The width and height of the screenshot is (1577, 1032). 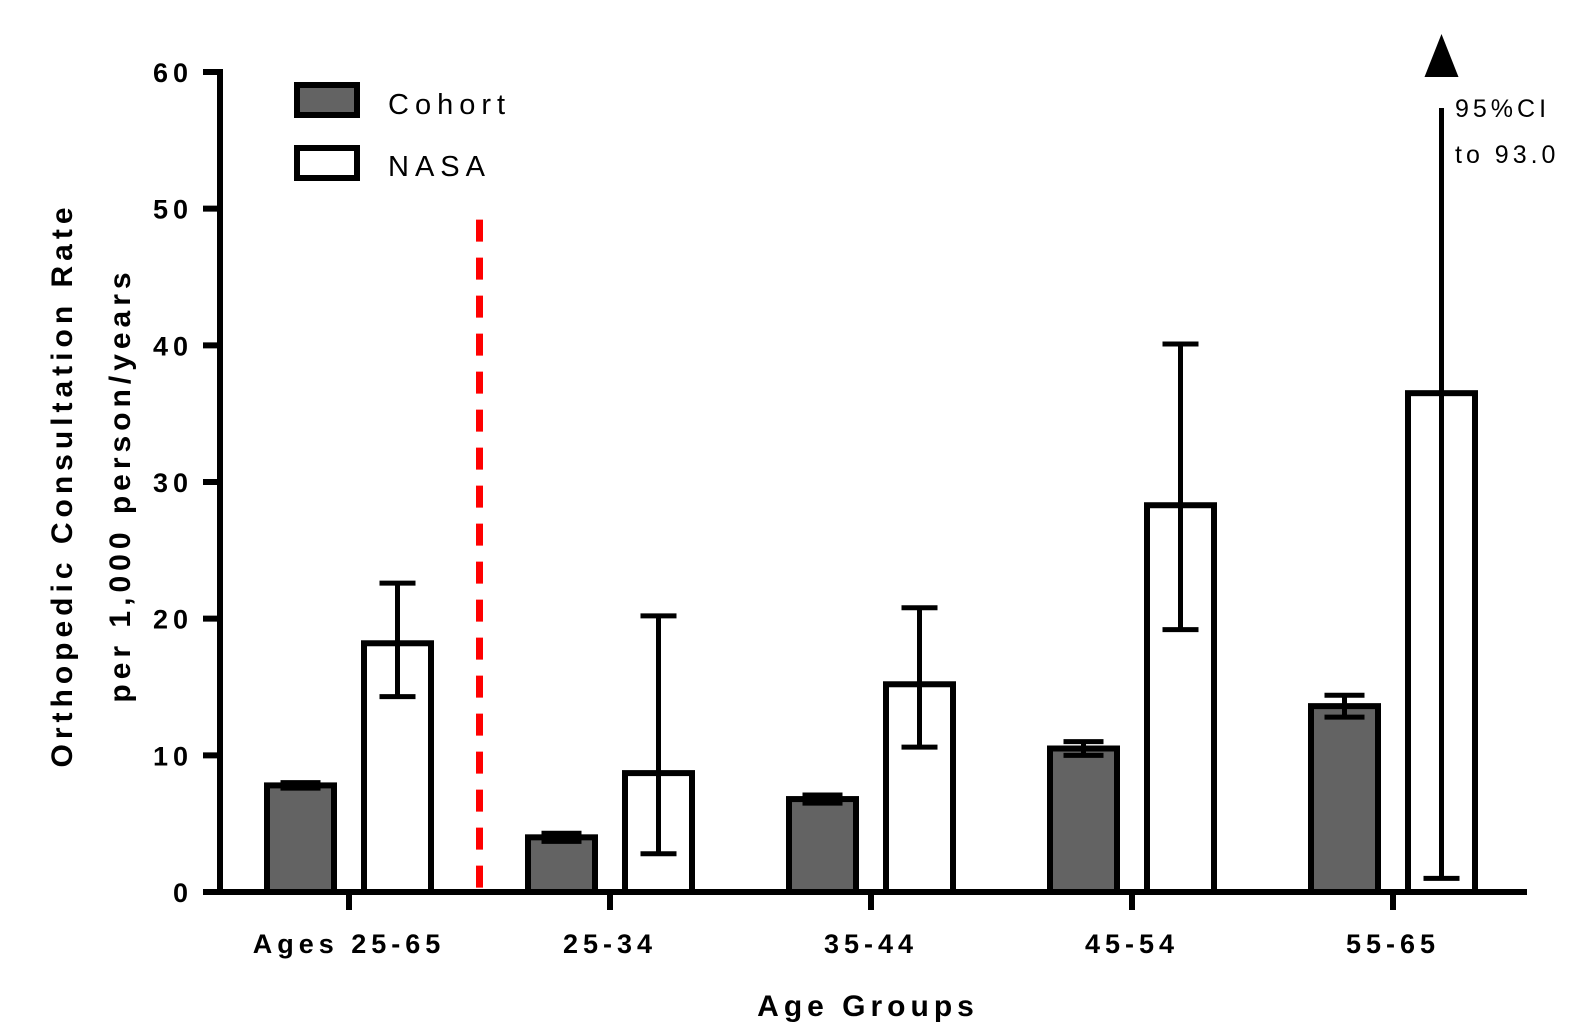 What do you see at coordinates (868, 1006) in the screenshot?
I see `x-axis-title: Age Groups` at bounding box center [868, 1006].